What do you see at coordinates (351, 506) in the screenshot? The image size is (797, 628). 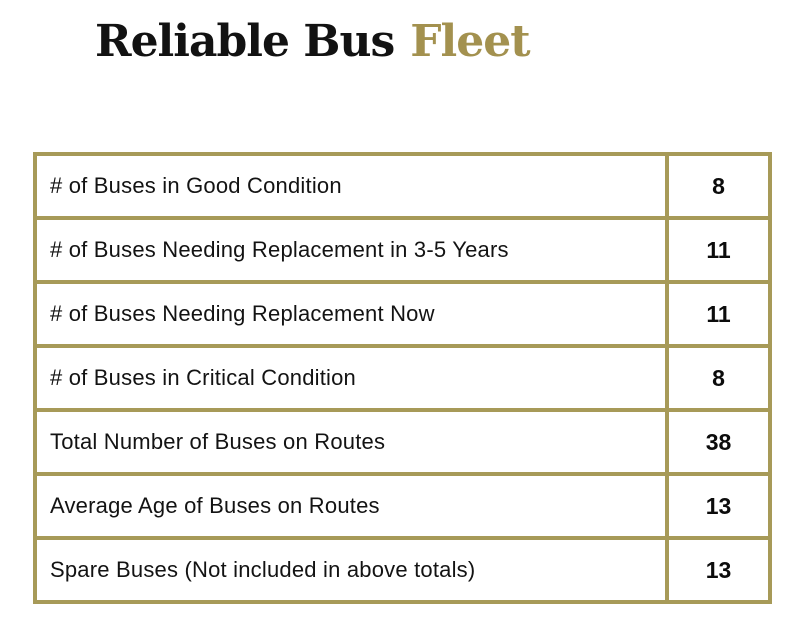 I see `row-label: Average Age of Buses on Routes` at bounding box center [351, 506].